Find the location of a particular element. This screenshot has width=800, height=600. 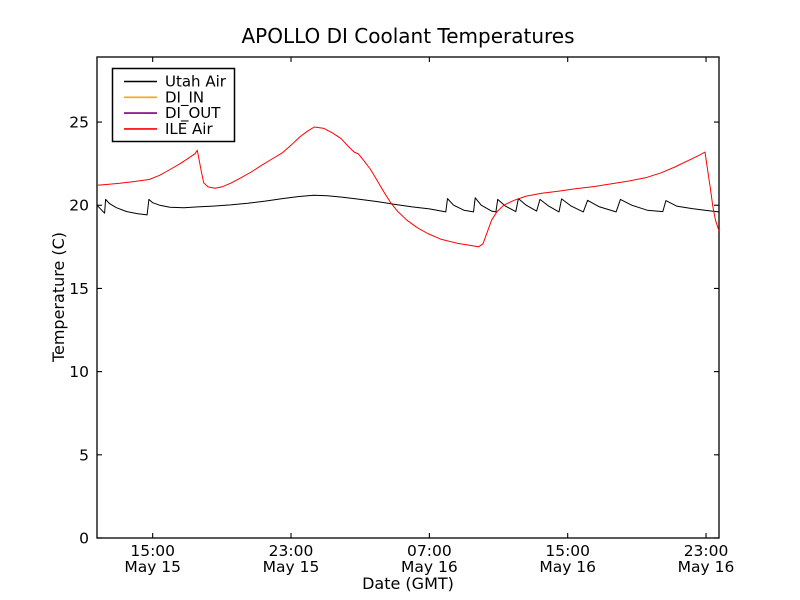

y-tick-label: 20 is located at coordinates (79, 206).